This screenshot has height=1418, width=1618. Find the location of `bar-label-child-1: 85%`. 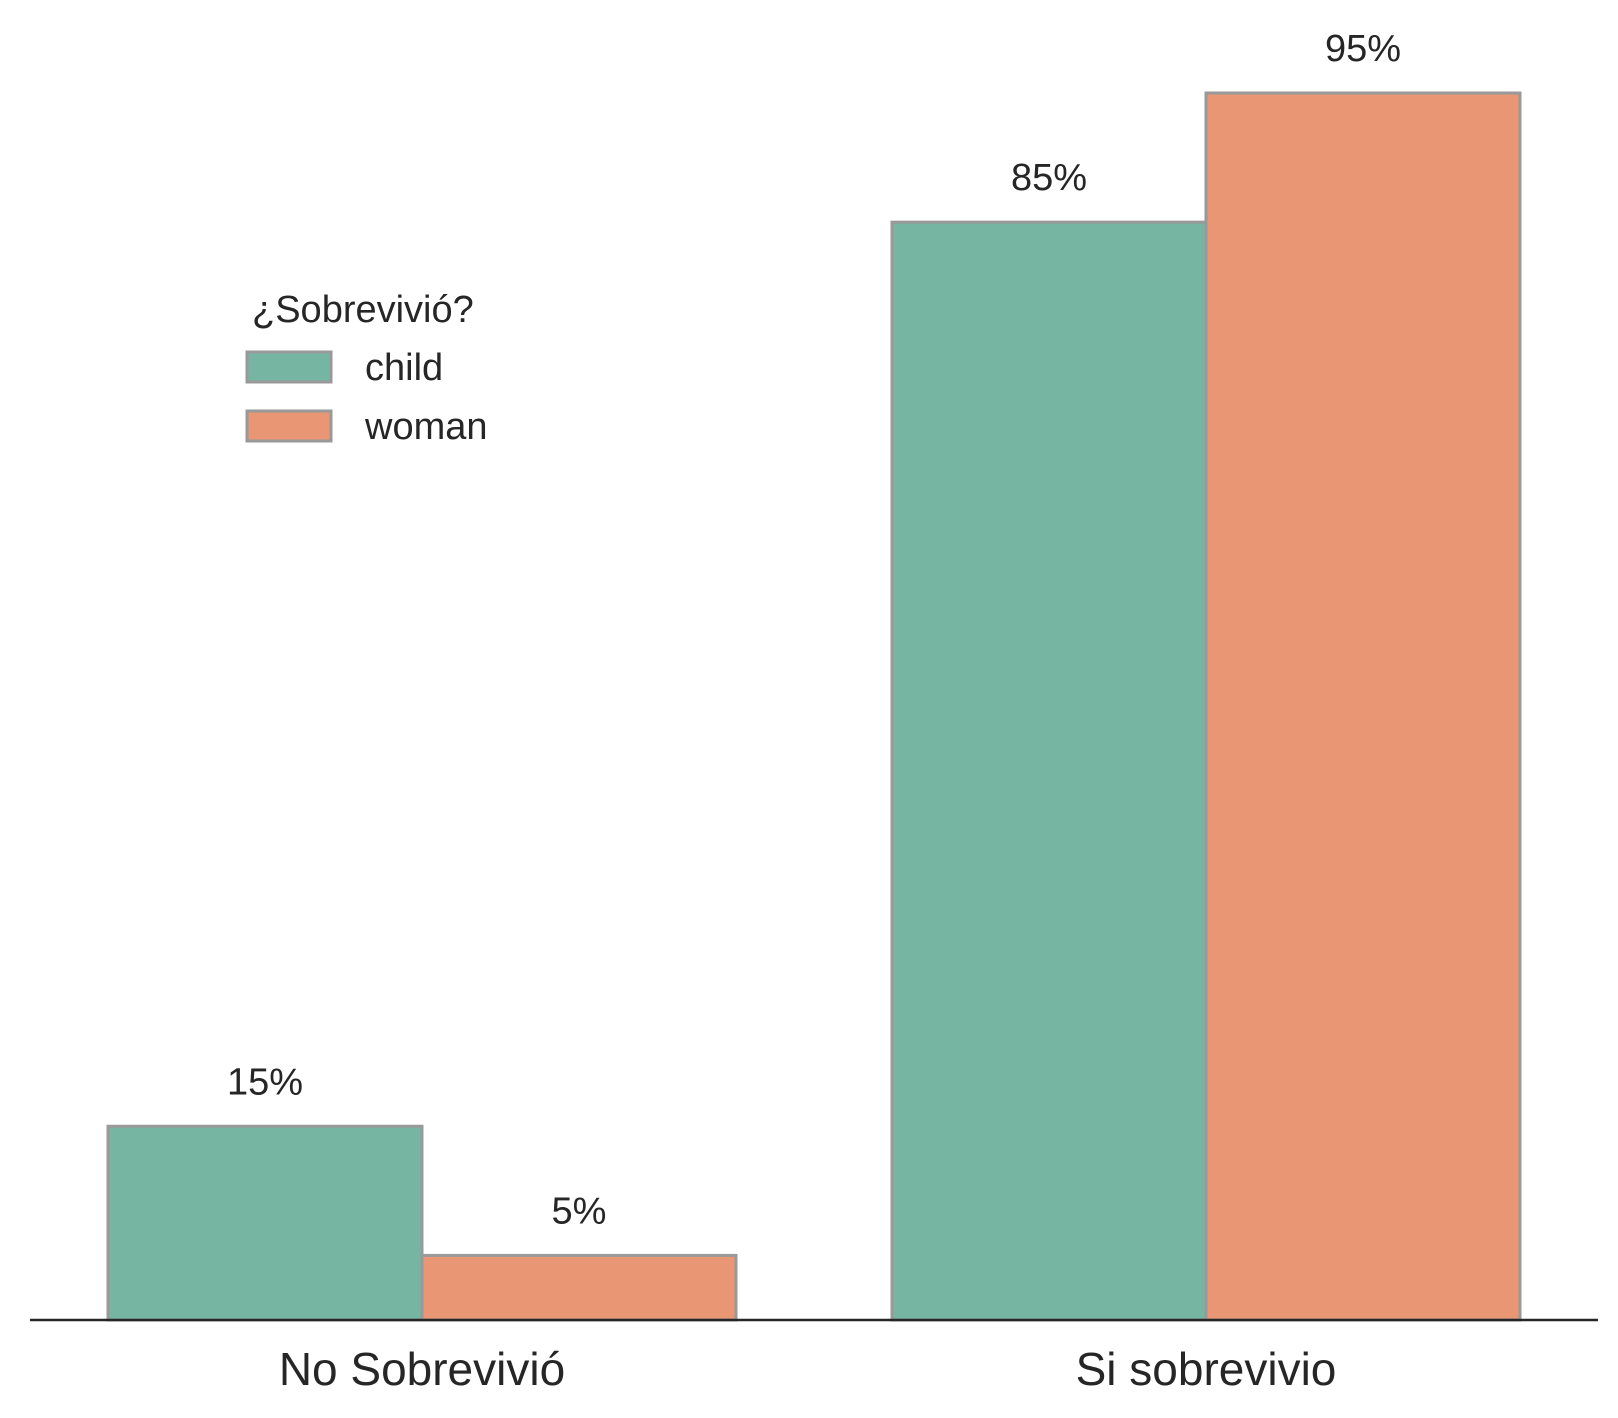

bar-label-child-1: 85% is located at coordinates (1049, 178).